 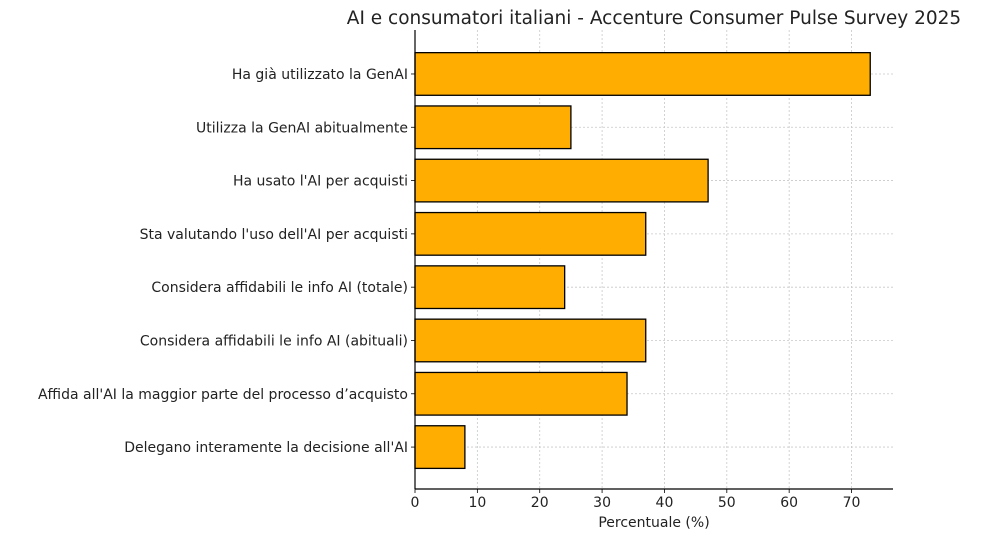 What do you see at coordinates (727, 503) in the screenshot?
I see `x-tick-label: 50` at bounding box center [727, 503].